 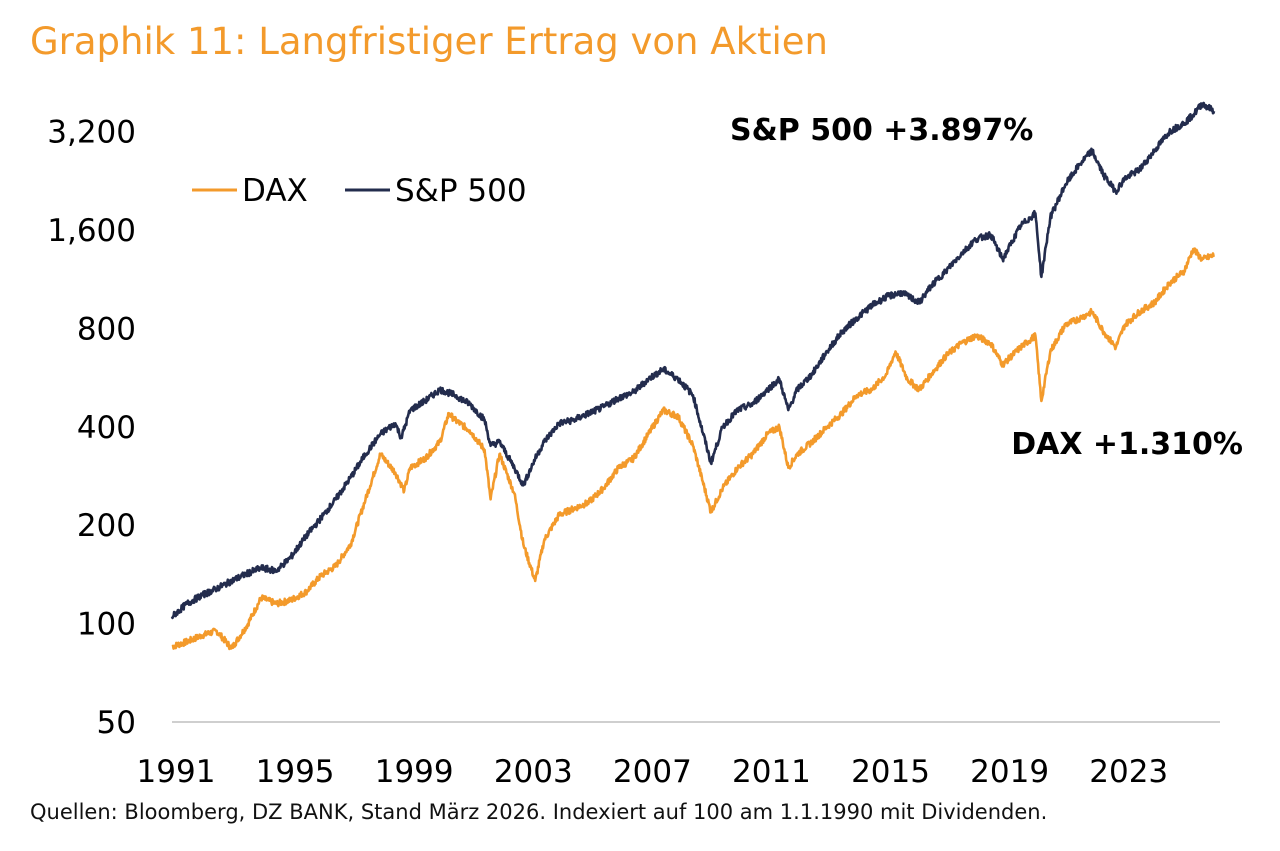 I want to click on y-tick-label: 100, so click(x=106, y=625).